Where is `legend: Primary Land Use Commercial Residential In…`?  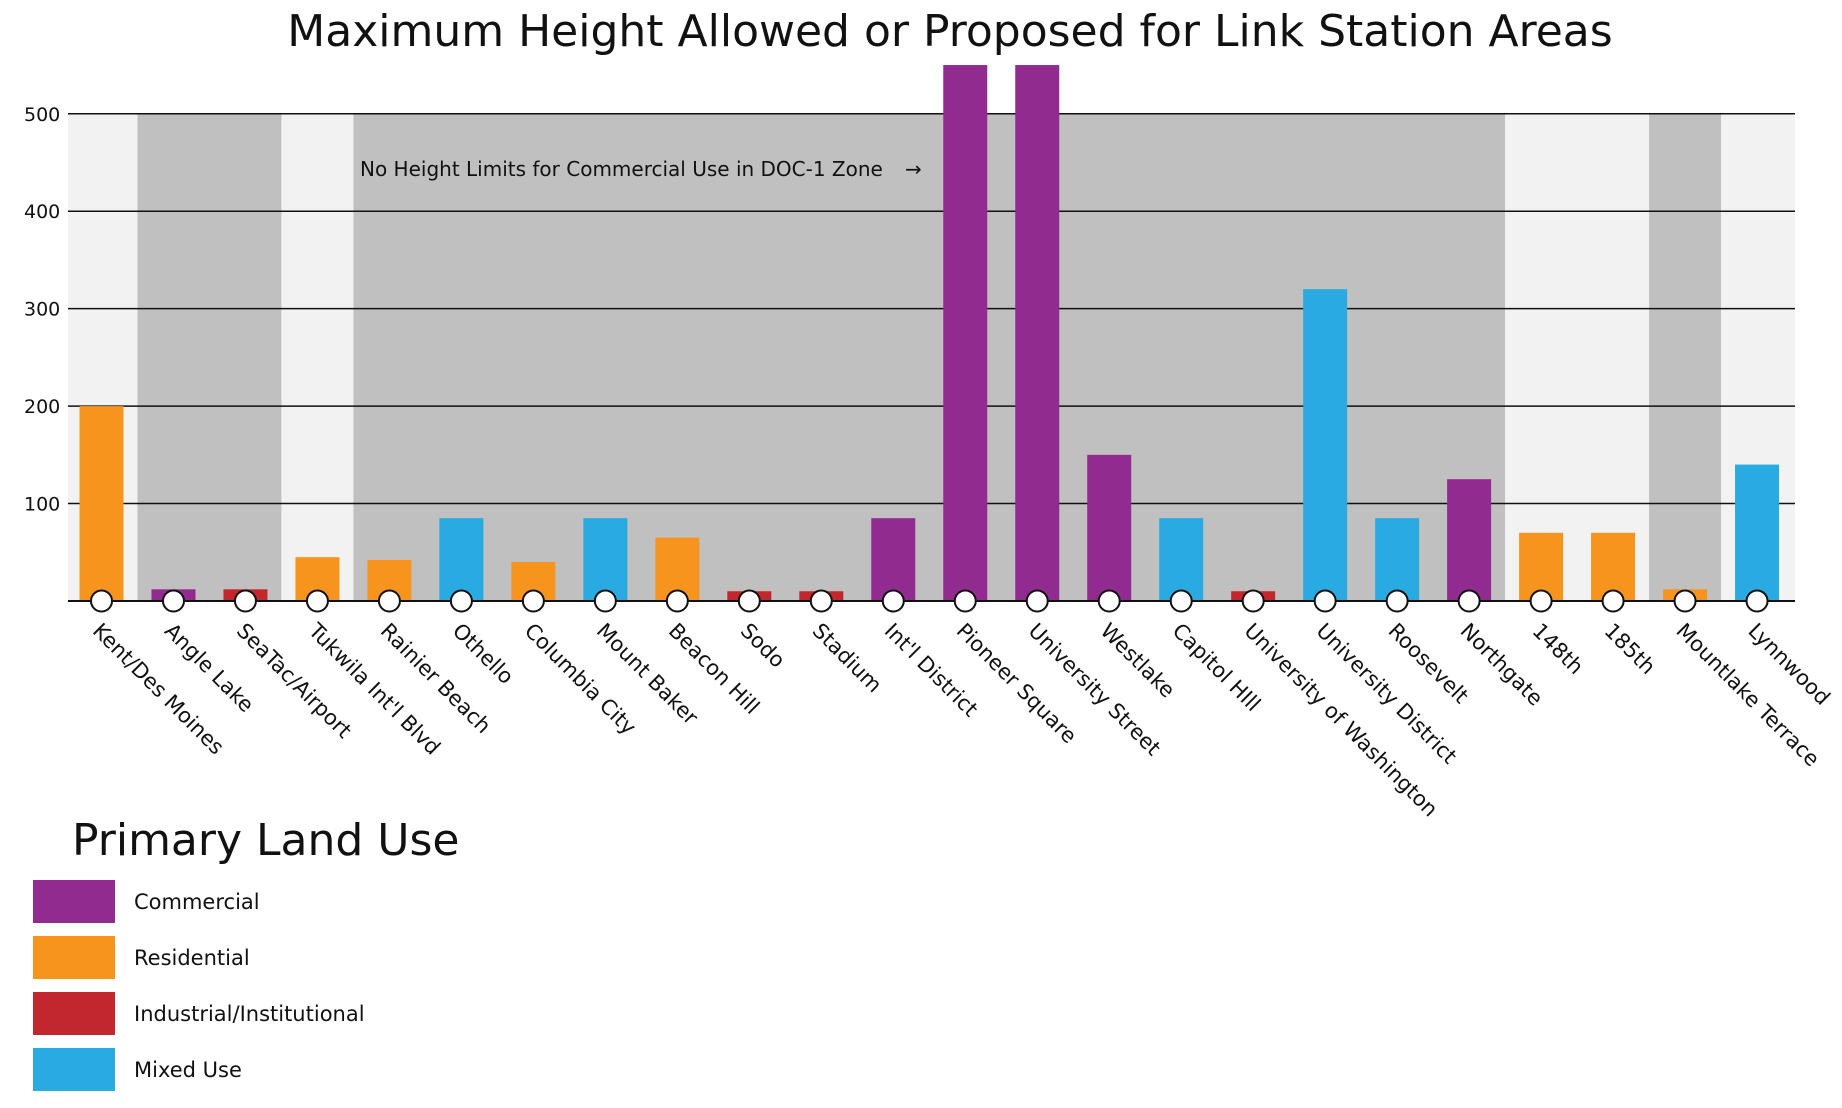
legend: Primary Land Use Commercial Residential In… is located at coordinates (246, 953).